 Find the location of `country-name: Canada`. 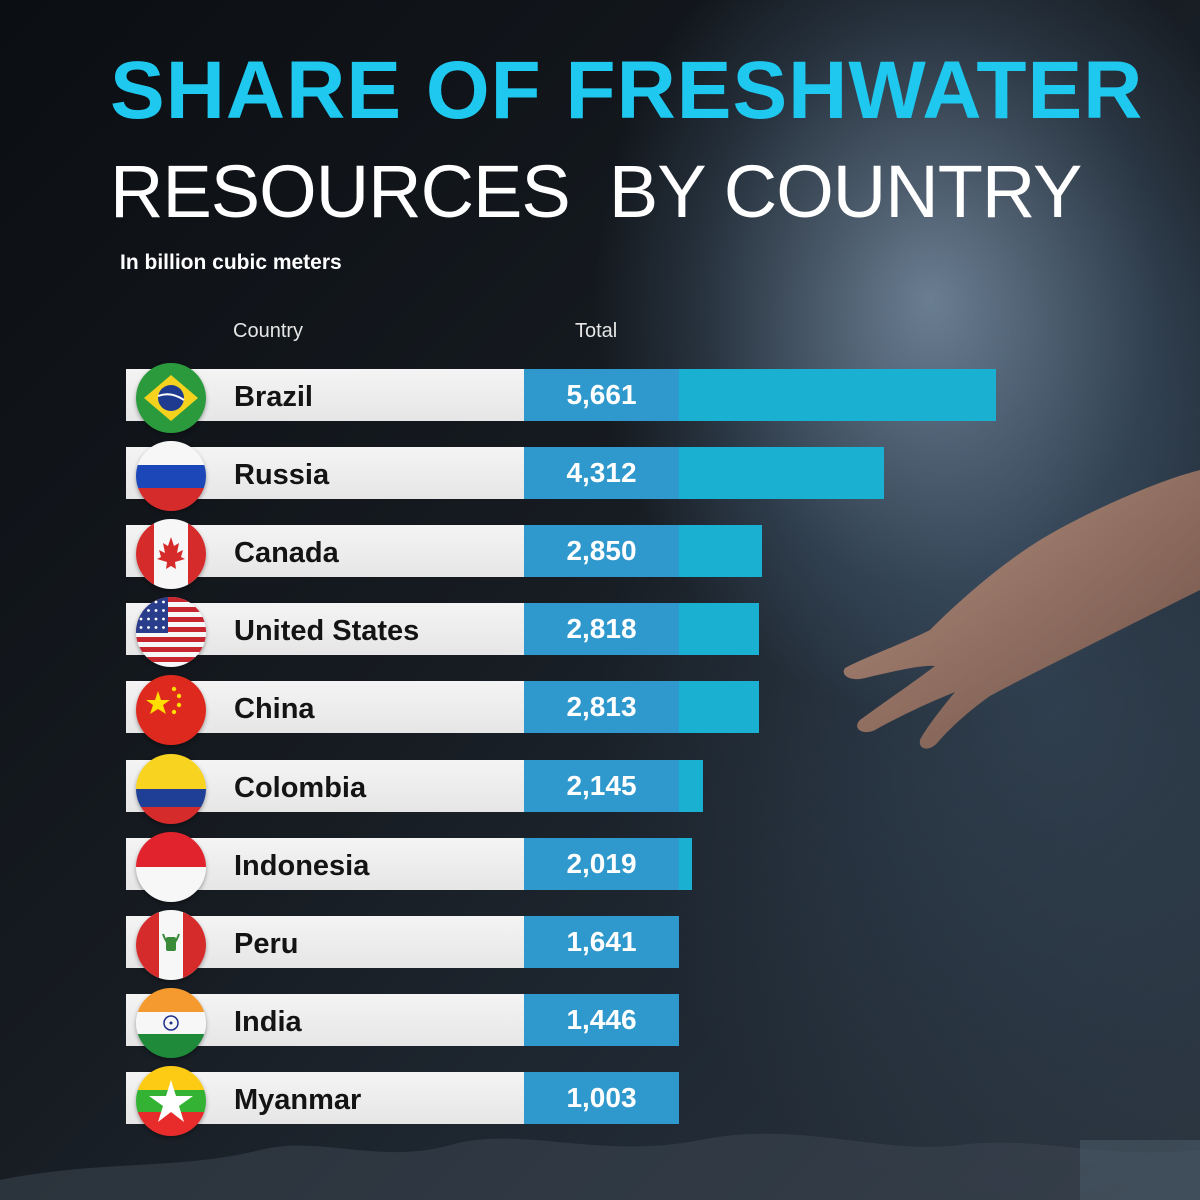

country-name: Canada is located at coordinates (286, 553).